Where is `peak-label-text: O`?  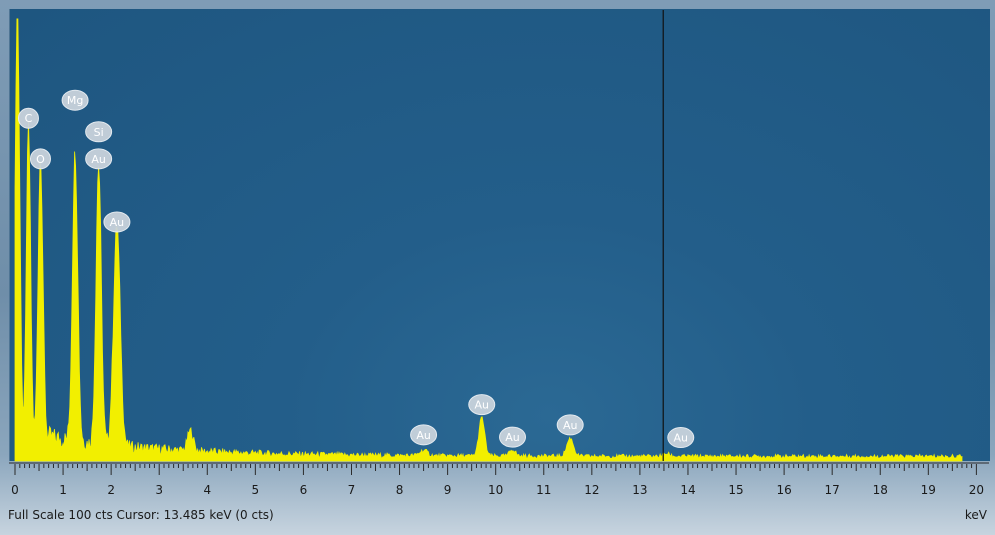
peak-label-text: O is located at coordinates (40, 159).